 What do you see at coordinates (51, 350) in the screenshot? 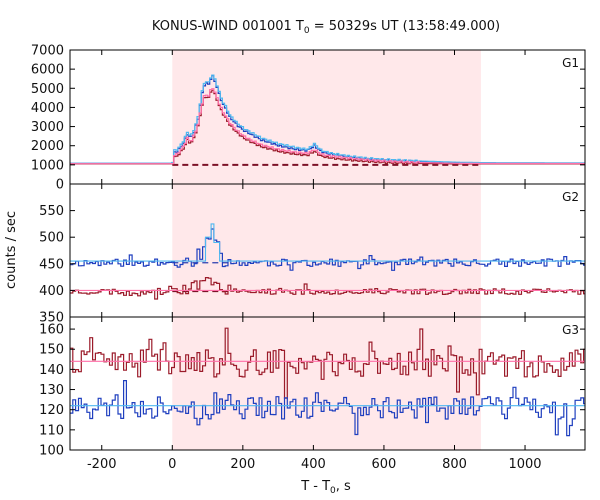
I see `y-tick-label: 150` at bounding box center [51, 350].